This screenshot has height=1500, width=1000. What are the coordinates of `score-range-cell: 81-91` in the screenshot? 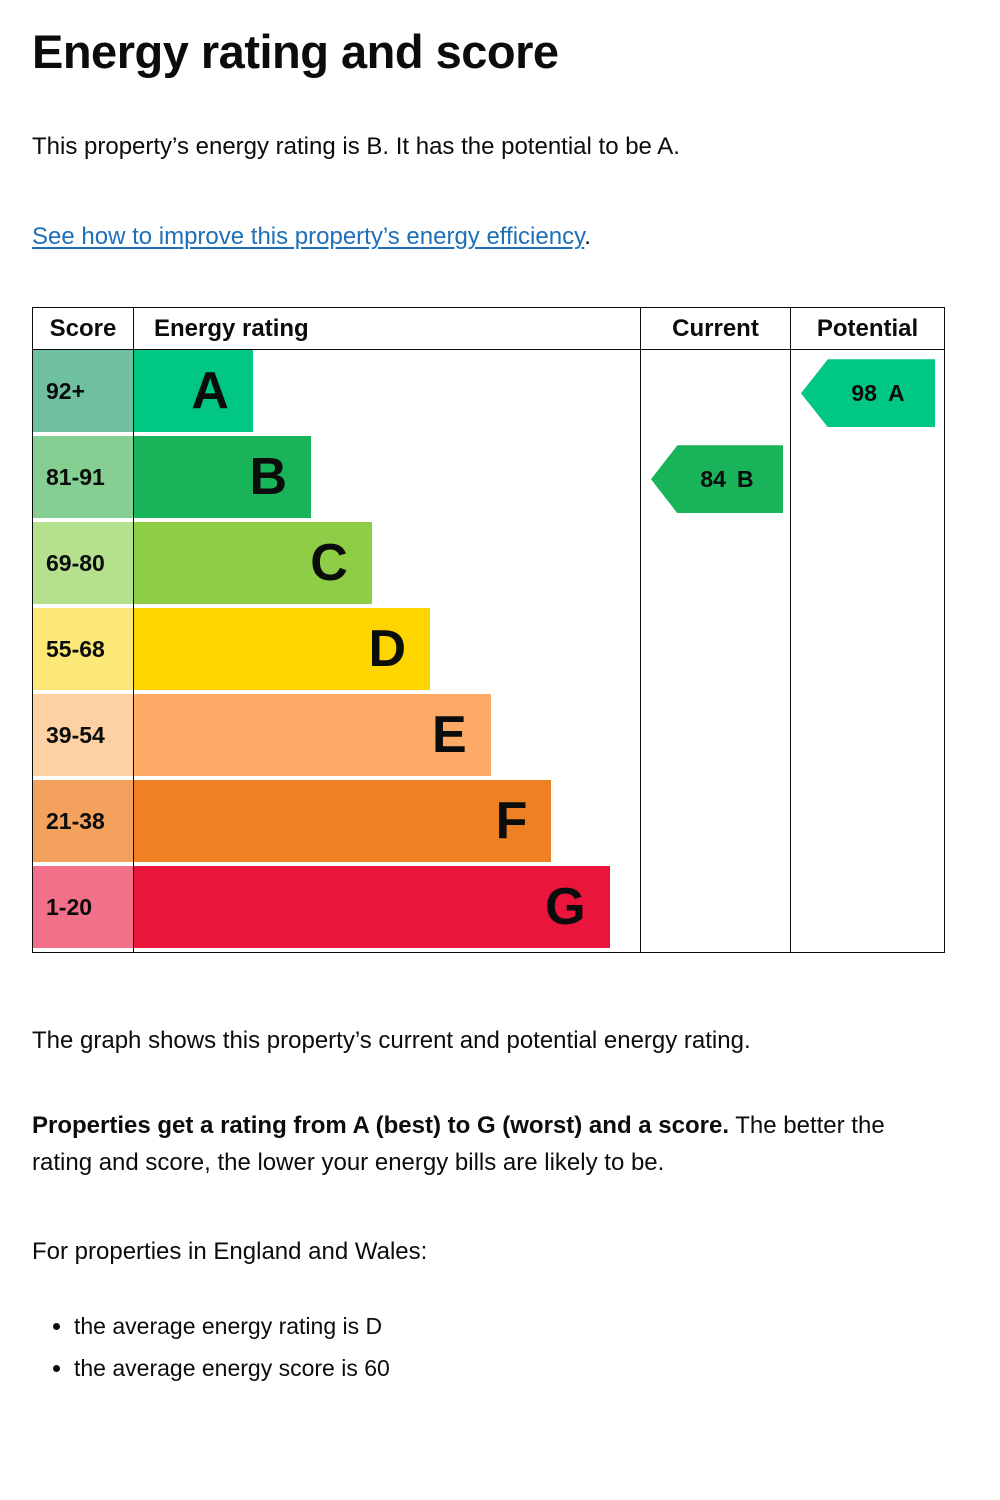 It's located at (83, 479).